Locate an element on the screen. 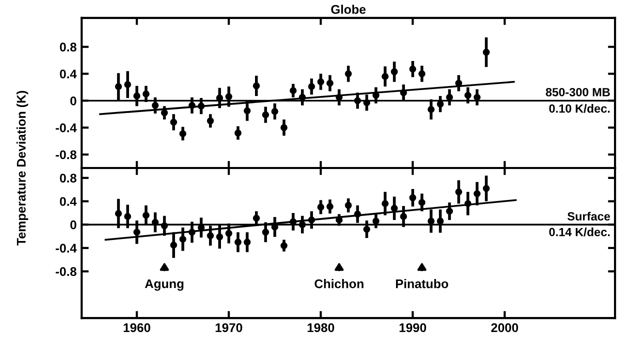 This screenshot has width=638, height=338. annotation: 0.10 K/dec. is located at coordinates (579, 108).